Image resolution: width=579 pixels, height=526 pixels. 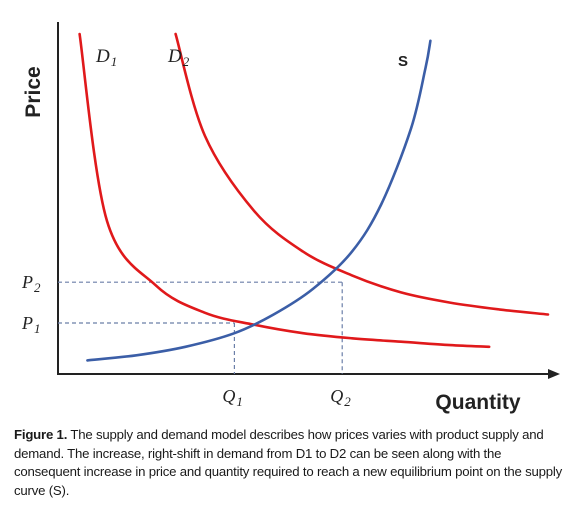 What do you see at coordinates (232, 397) in the screenshot?
I see `x-tick-label-1: Q1` at bounding box center [232, 397].